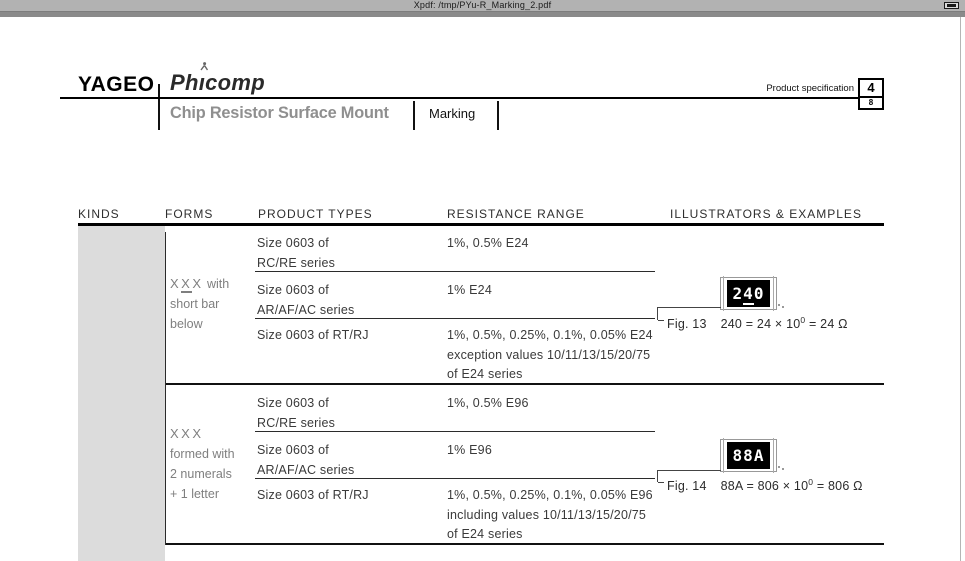 The height and width of the screenshot is (561, 965). I want to click on chip-marking: 240, so click(748, 294).